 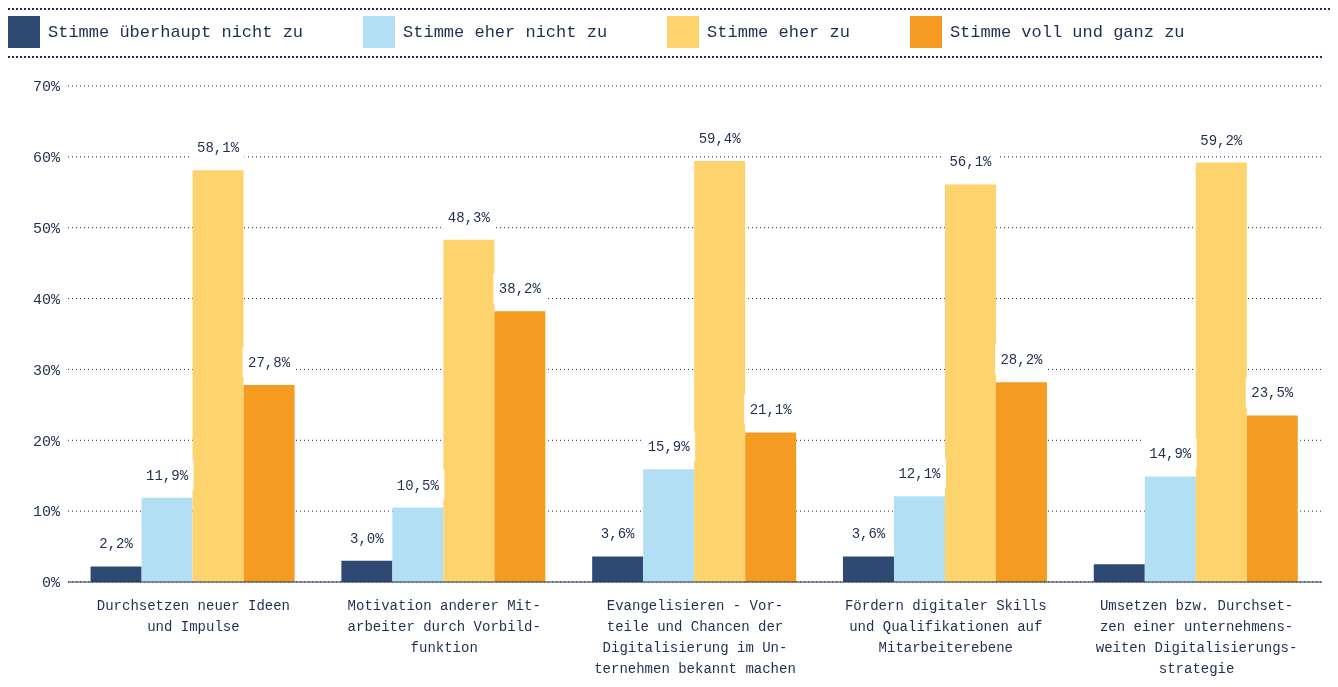 What do you see at coordinates (51, 584) in the screenshot?
I see `y-tick-label: 0%` at bounding box center [51, 584].